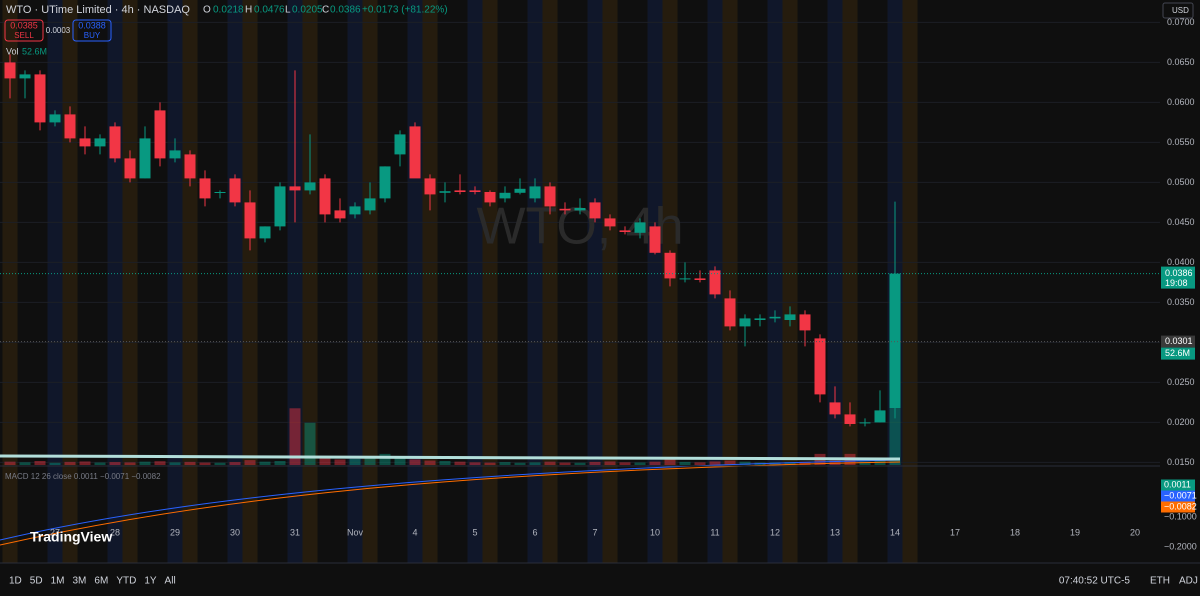 This screenshot has width=1200, height=596. I want to click on x-tick-label: 30, so click(235, 532).